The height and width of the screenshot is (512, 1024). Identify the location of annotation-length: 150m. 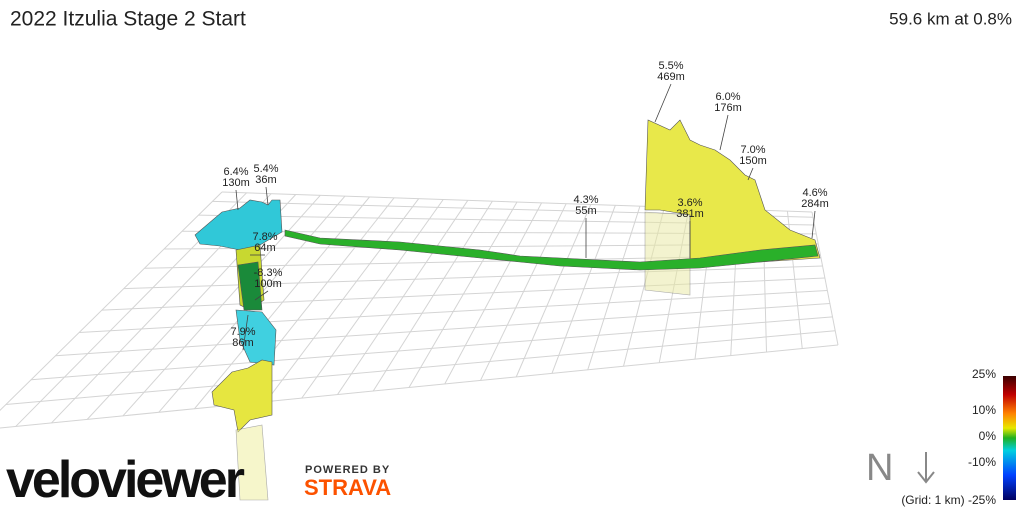
(753, 161).